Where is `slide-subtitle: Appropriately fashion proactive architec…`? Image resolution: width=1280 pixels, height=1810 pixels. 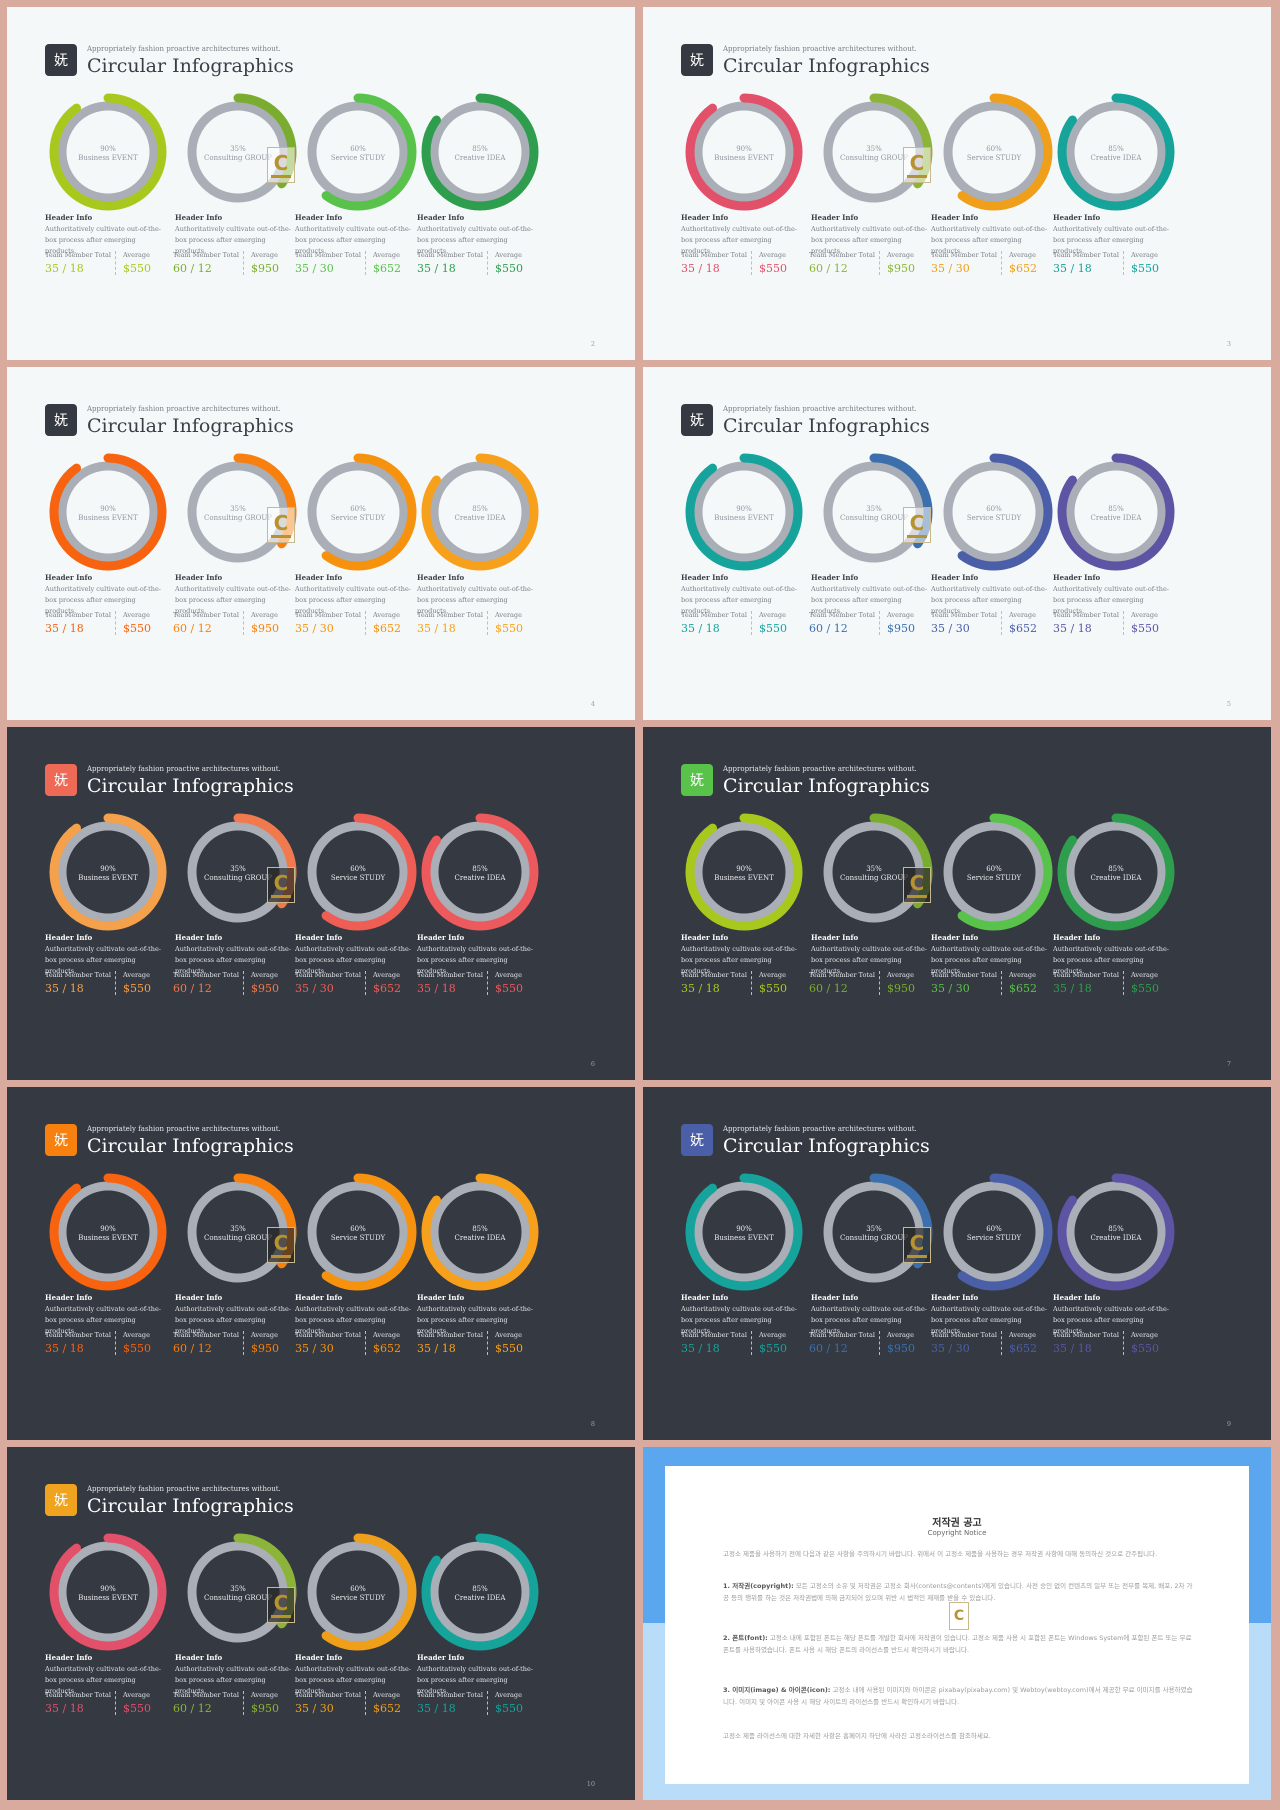 slide-subtitle: Appropriately fashion proactive architec… is located at coordinates (820, 1129).